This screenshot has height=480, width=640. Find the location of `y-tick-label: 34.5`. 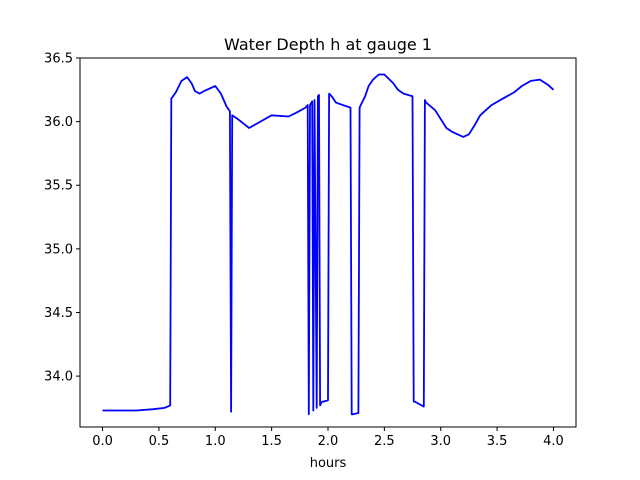

y-tick-label: 34.5 is located at coordinates (58, 313).